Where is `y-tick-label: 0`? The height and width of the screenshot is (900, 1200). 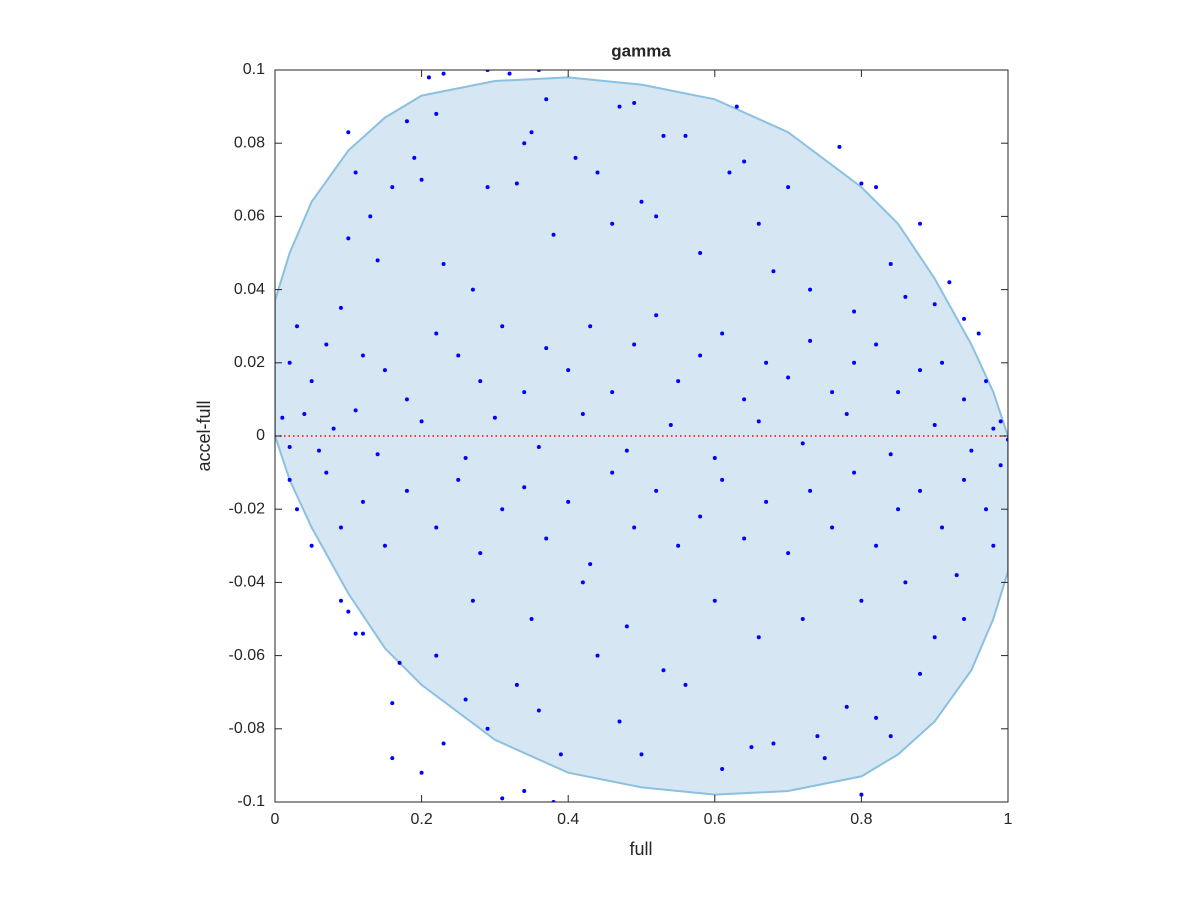
y-tick-label: 0 is located at coordinates (260, 435).